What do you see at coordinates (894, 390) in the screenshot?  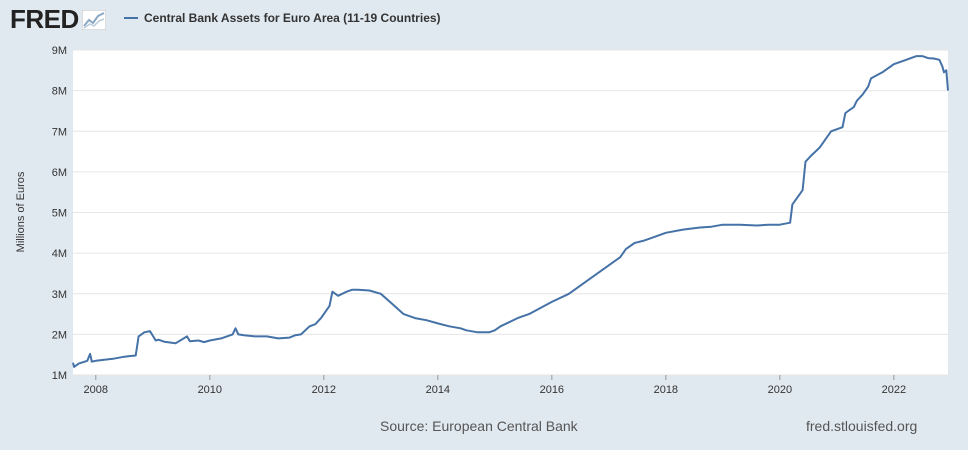 I see `x-tick-label: 2022` at bounding box center [894, 390].